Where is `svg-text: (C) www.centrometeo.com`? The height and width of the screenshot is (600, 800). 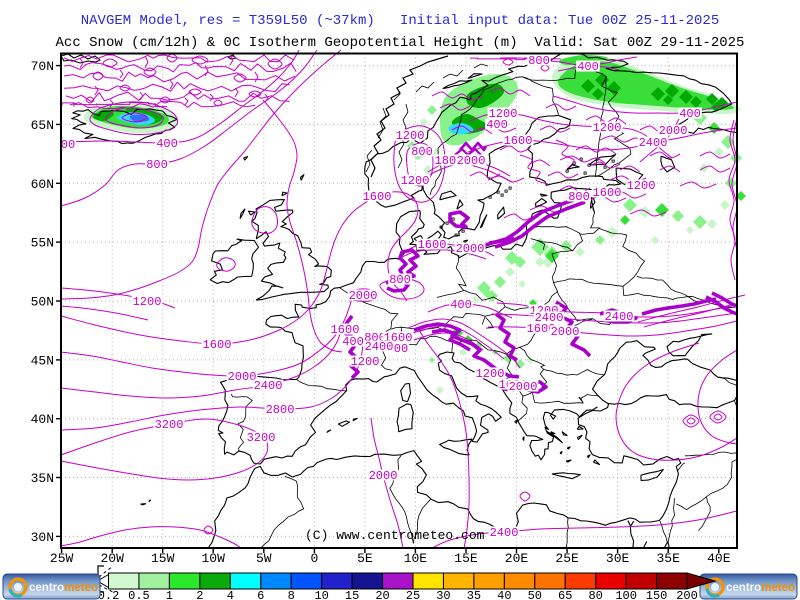
svg-text: (C) www.centrometeo.com is located at coordinates (395, 535).